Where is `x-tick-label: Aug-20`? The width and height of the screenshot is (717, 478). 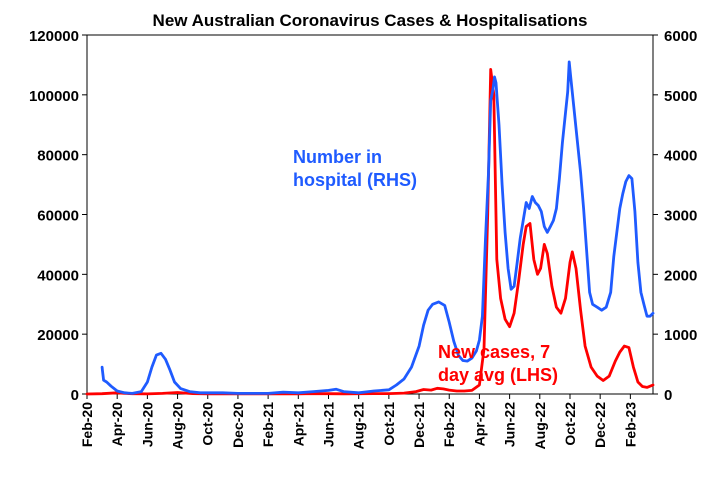 x-tick-label: Aug-20 is located at coordinates (178, 426).